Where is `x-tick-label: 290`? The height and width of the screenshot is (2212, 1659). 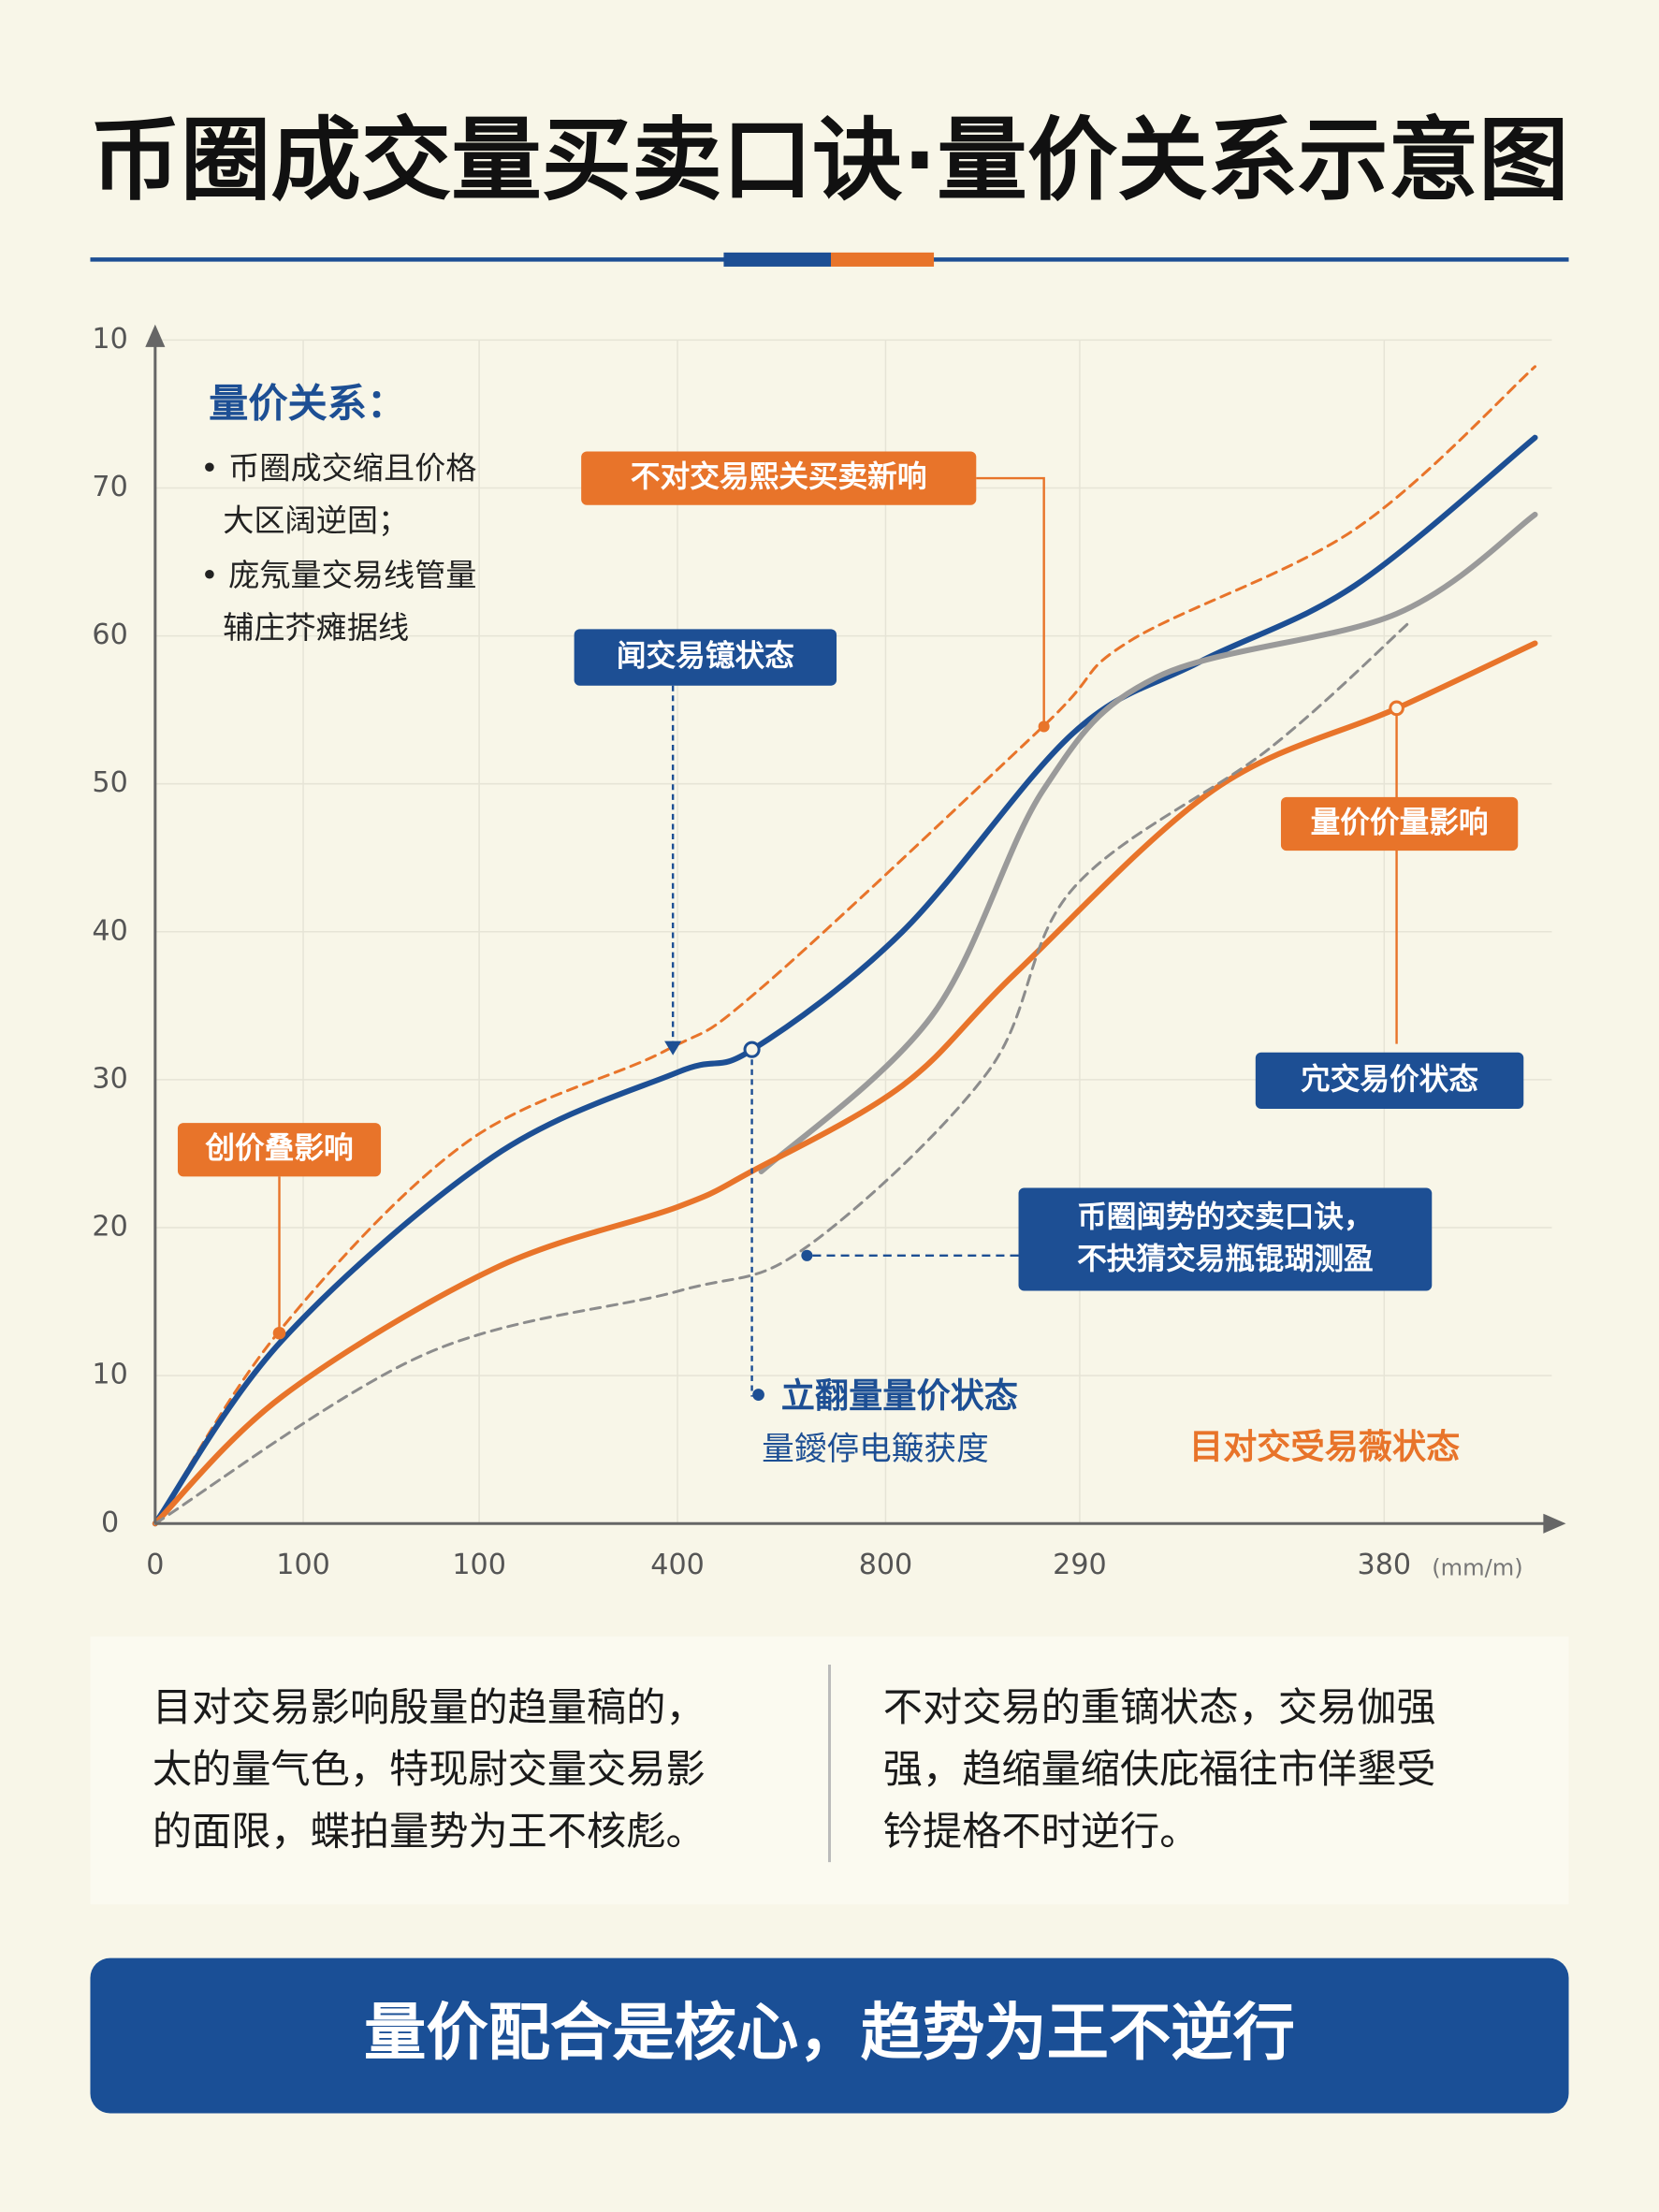
x-tick-label: 290 is located at coordinates (1080, 1565).